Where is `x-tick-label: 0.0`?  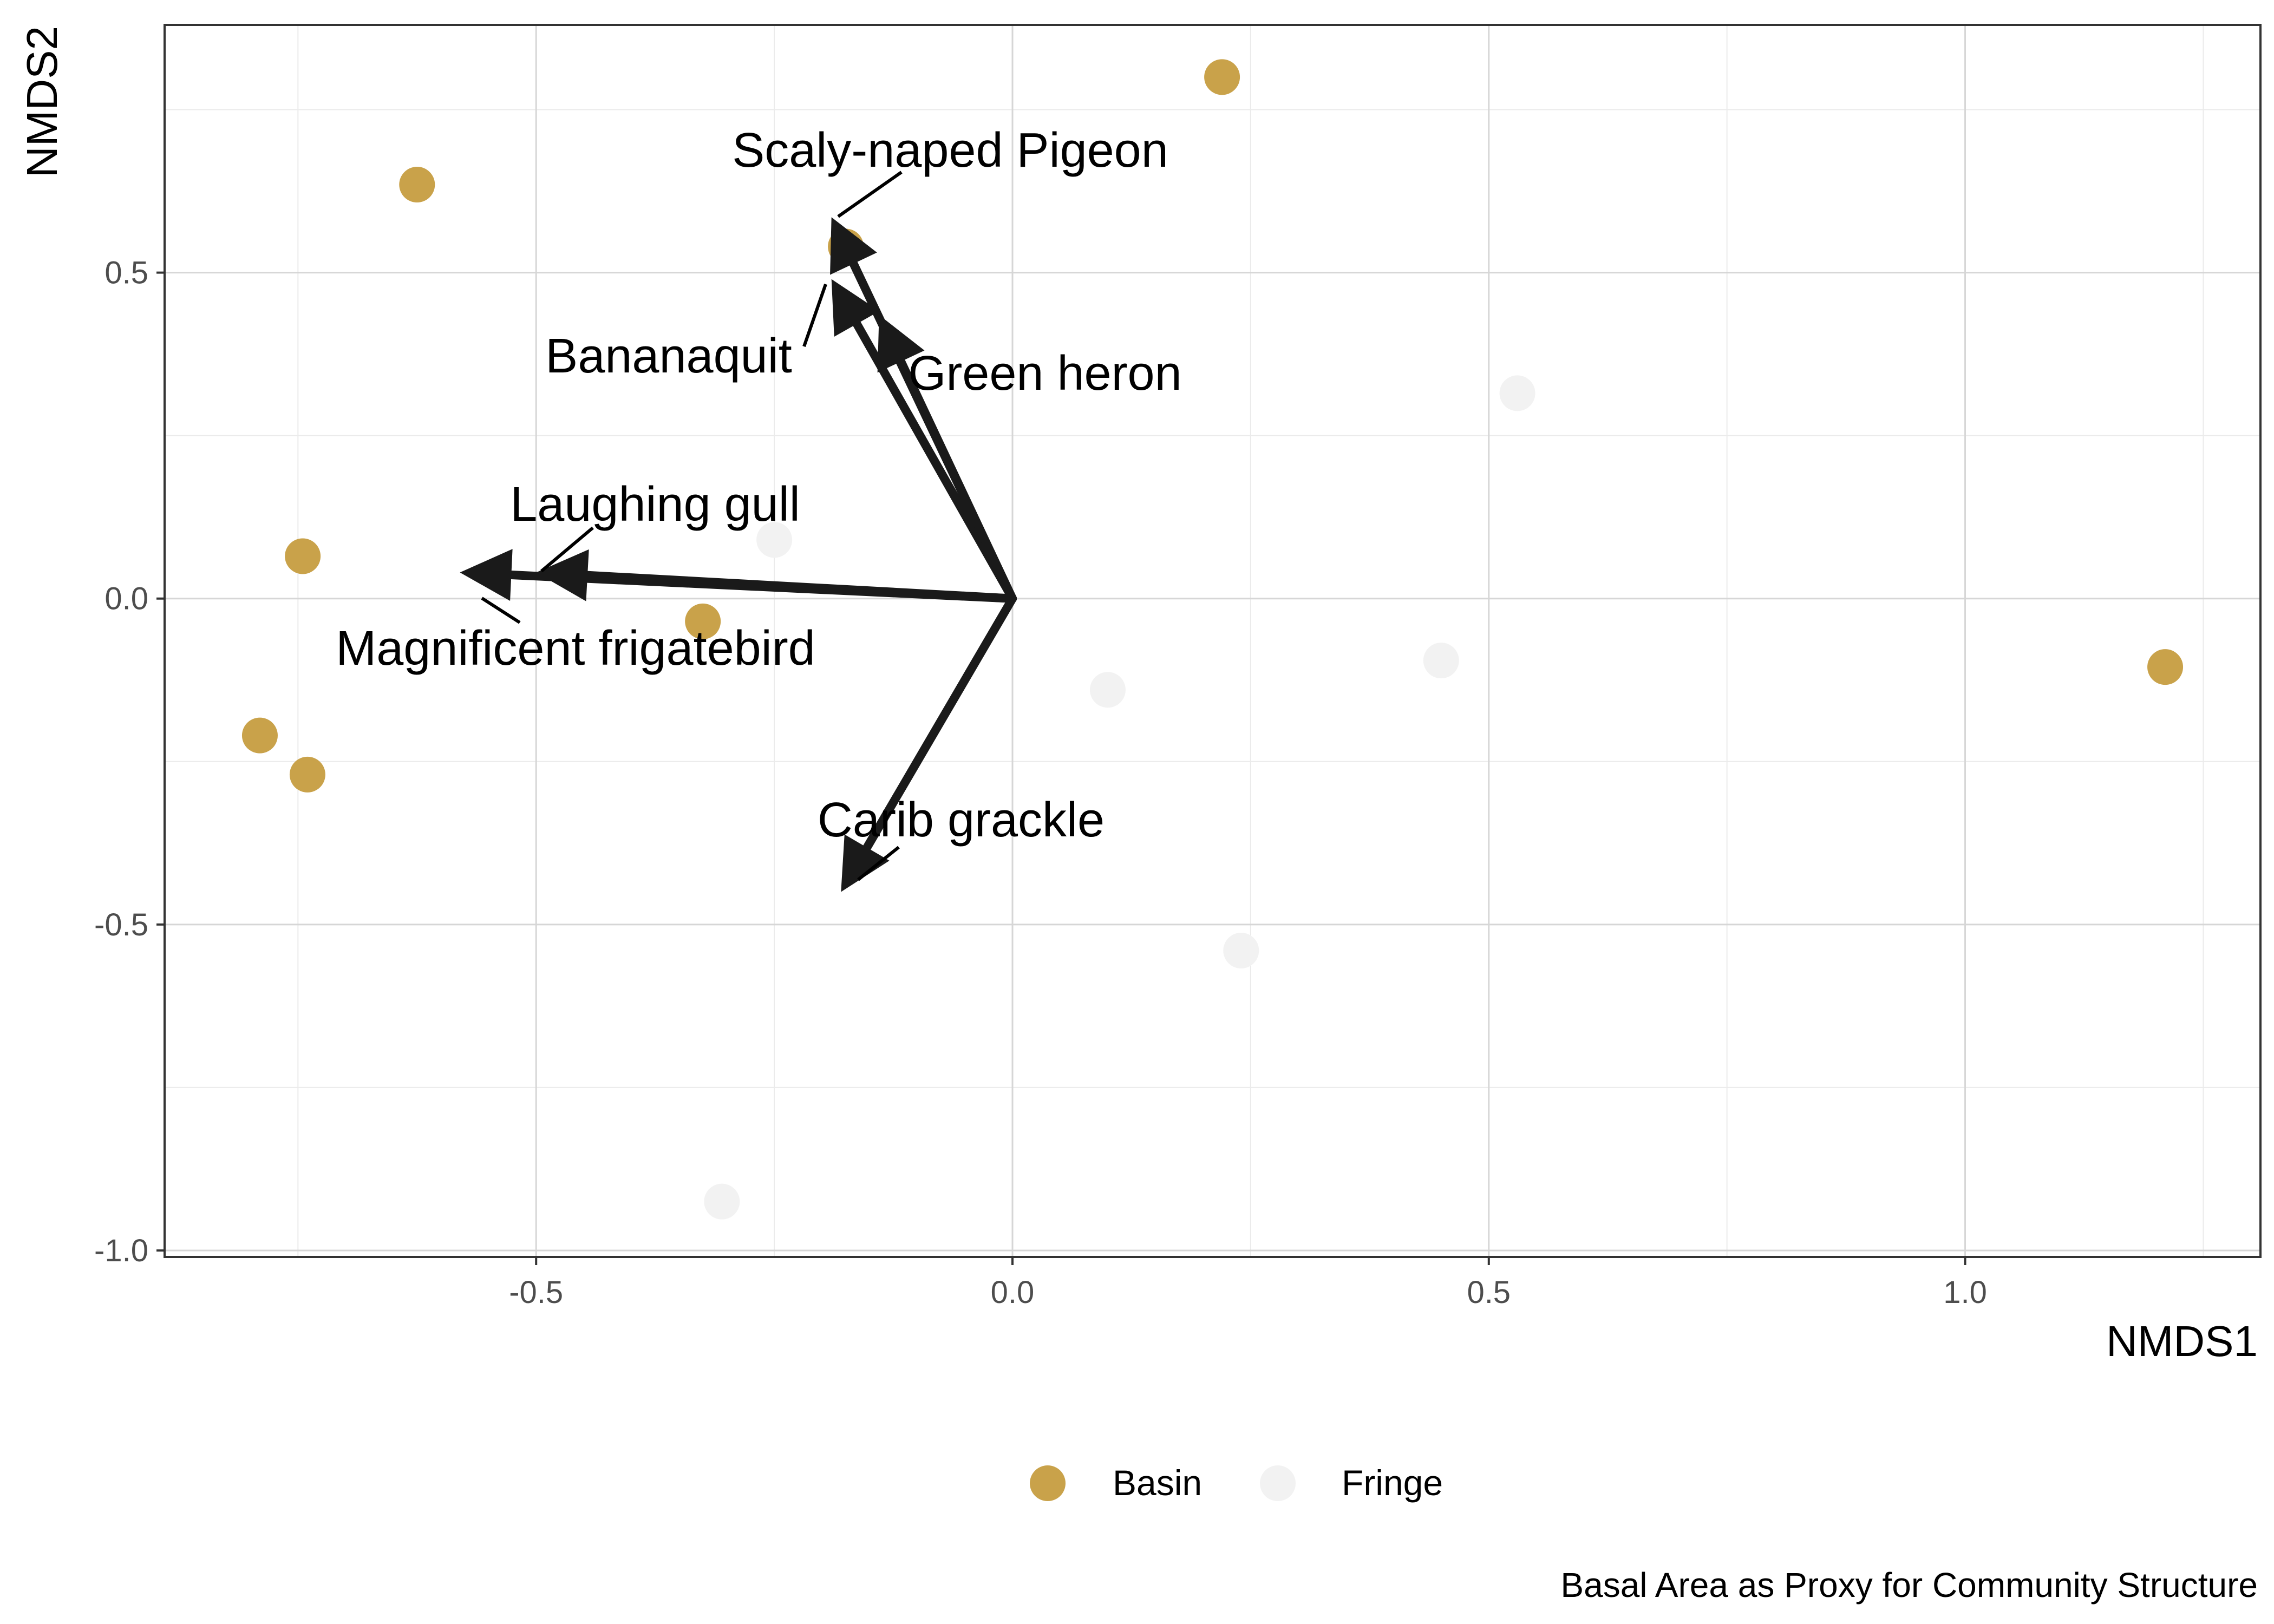
x-tick-label: 0.0 is located at coordinates (1013, 1292).